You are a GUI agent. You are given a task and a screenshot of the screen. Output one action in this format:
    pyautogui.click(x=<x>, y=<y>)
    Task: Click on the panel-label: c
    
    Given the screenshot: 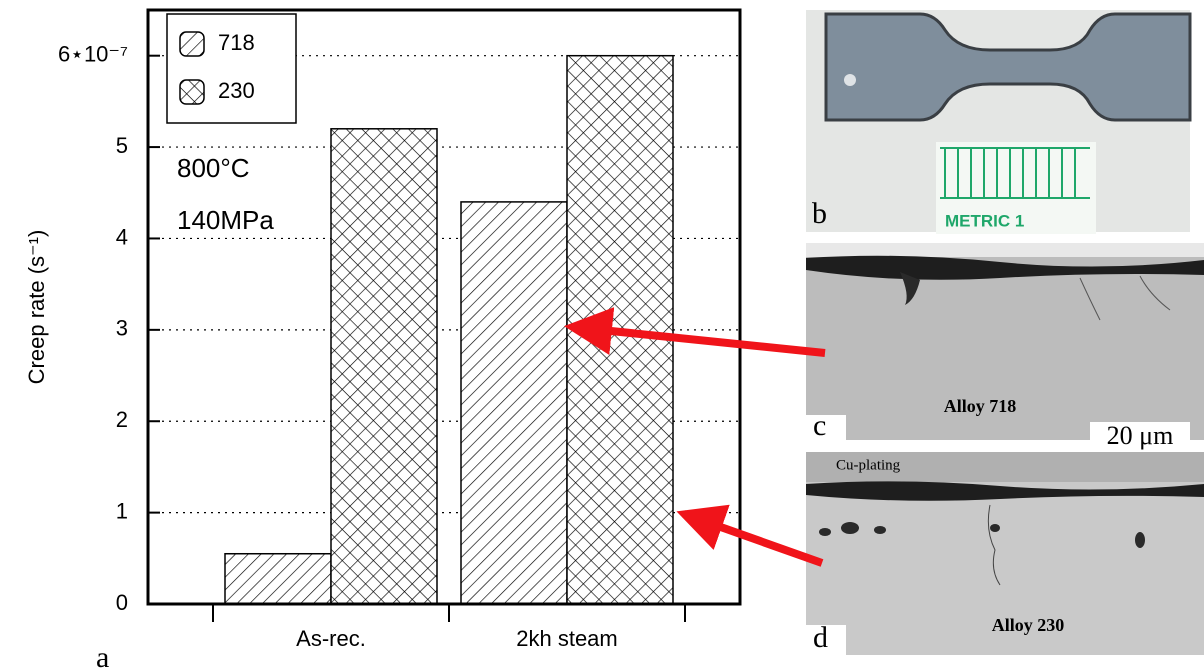 What is the action you would take?
    pyautogui.click(x=819, y=425)
    